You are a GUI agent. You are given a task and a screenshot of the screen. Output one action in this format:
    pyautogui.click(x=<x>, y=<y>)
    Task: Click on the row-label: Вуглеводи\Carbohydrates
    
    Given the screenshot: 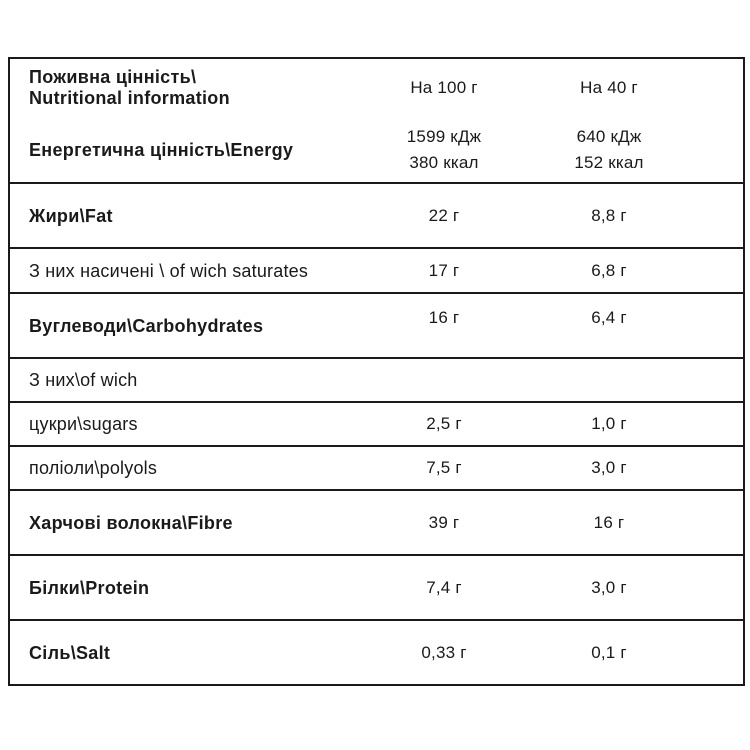 What is the action you would take?
    pyautogui.click(x=146, y=325)
    